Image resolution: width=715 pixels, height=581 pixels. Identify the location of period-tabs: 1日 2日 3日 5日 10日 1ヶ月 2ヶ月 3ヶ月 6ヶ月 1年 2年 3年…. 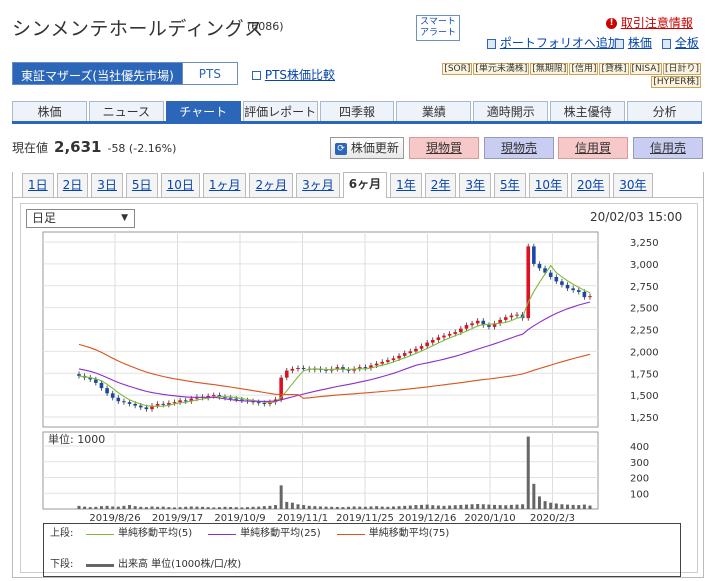
(358, 185).